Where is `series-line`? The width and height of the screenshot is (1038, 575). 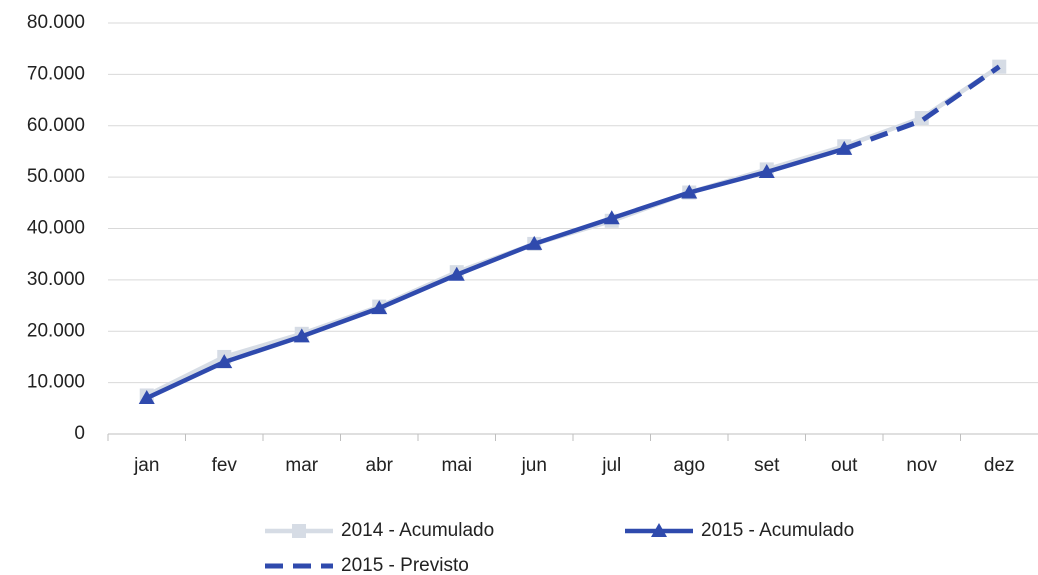 series-line is located at coordinates (922, 108).